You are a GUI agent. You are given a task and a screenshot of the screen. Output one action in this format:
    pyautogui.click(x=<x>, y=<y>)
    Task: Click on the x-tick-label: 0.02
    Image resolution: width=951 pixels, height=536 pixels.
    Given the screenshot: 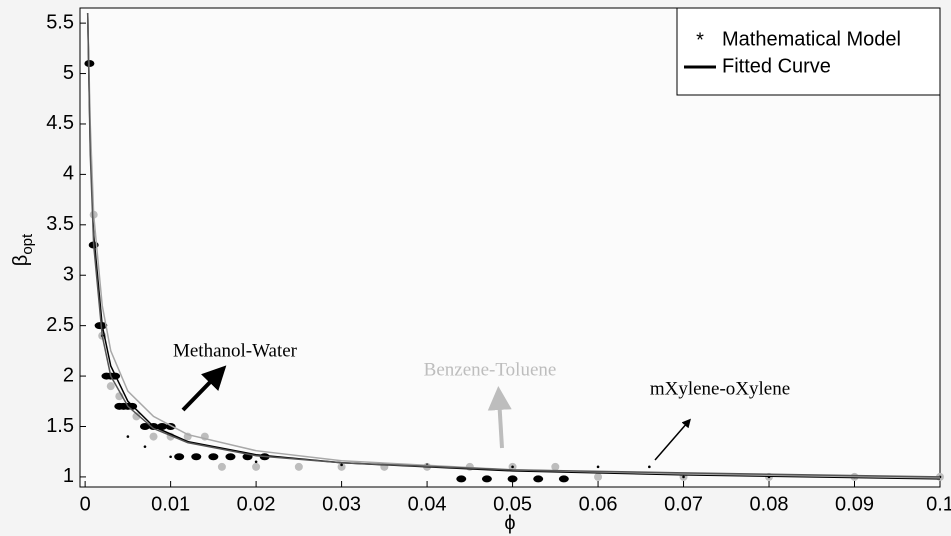 What is the action you would take?
    pyautogui.click(x=256, y=504)
    